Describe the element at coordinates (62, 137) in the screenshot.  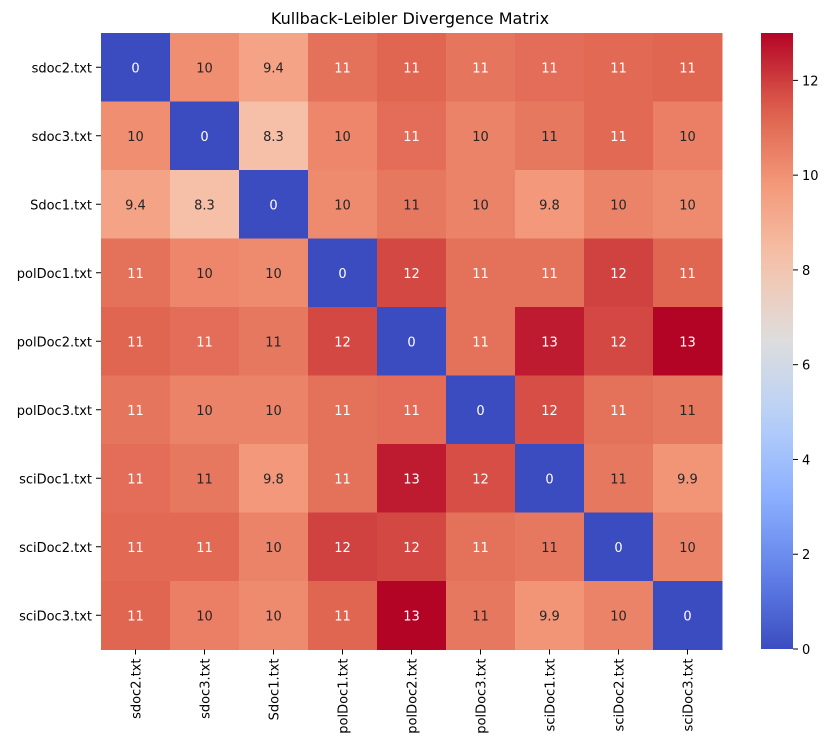
I see `row-label: sdoc3.txt` at that location.